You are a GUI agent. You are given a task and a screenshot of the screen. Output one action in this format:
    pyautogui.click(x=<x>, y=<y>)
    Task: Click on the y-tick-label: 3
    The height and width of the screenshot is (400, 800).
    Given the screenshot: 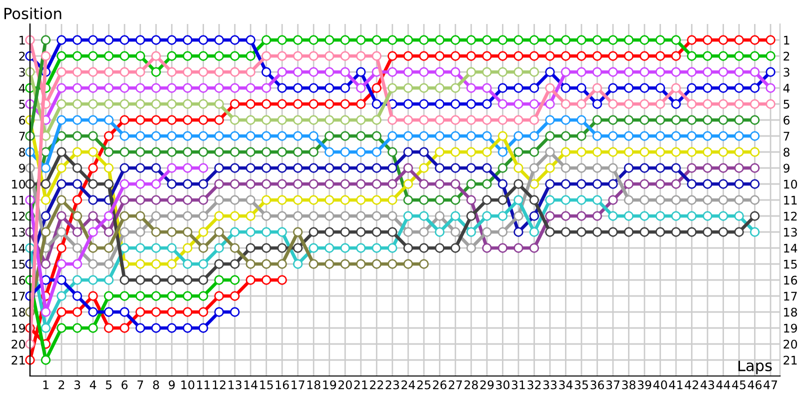 What is the action you would take?
    pyautogui.click(x=22, y=72)
    